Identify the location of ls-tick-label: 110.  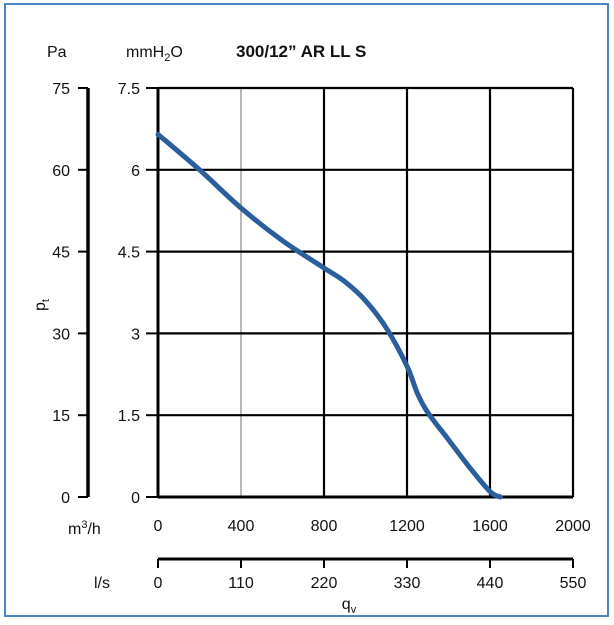
(241, 583).